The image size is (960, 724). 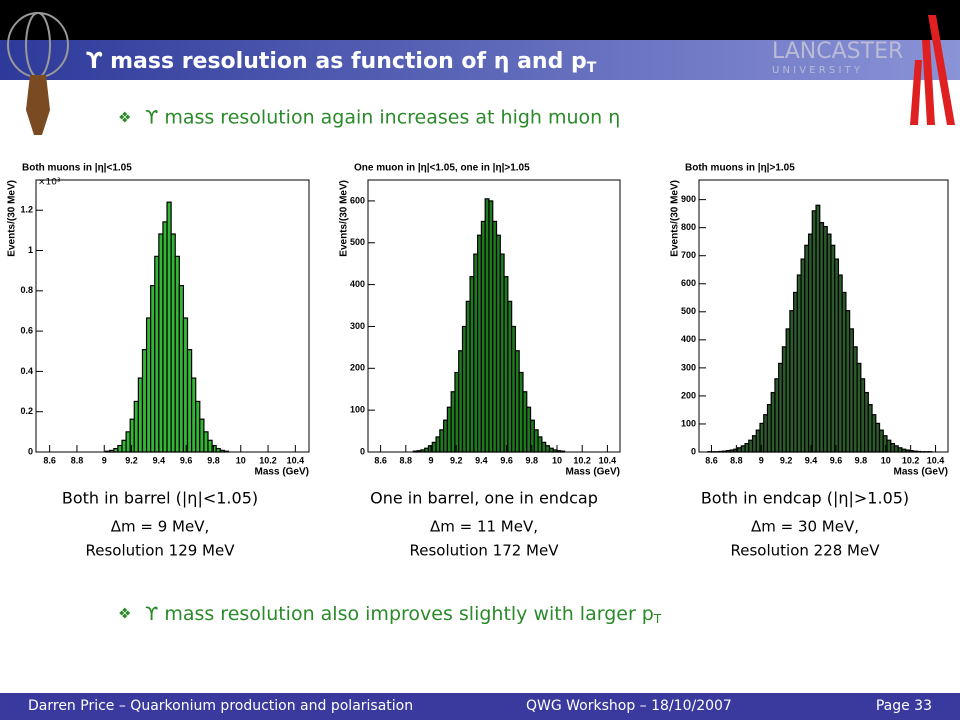 I want to click on x-tick-label: 10.4, so click(x=608, y=460).